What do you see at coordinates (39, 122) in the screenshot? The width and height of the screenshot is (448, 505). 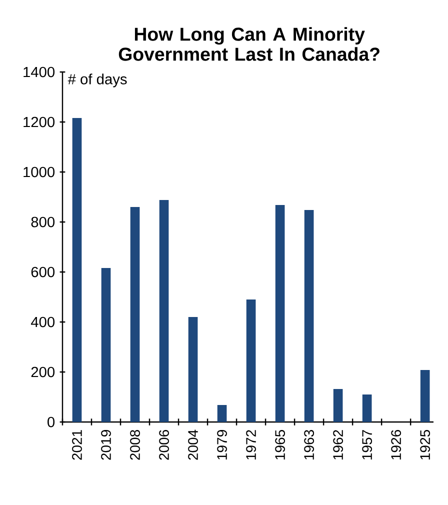 I see `y-tick-label: 1200` at bounding box center [39, 122].